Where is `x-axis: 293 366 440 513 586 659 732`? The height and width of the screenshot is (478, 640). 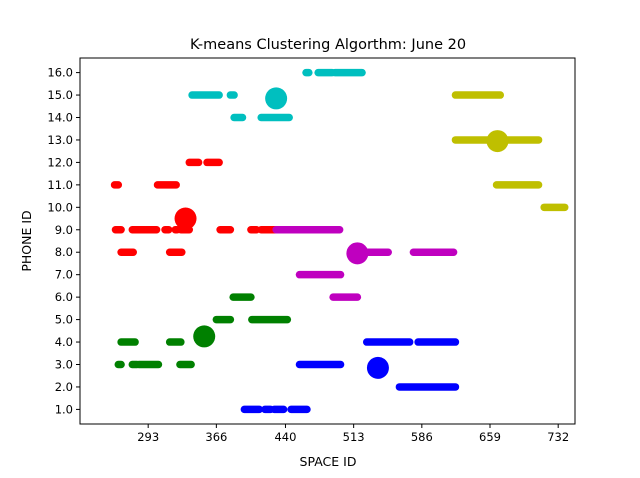 x-axis: 293 366 440 513 586 659 732 is located at coordinates (353, 434).